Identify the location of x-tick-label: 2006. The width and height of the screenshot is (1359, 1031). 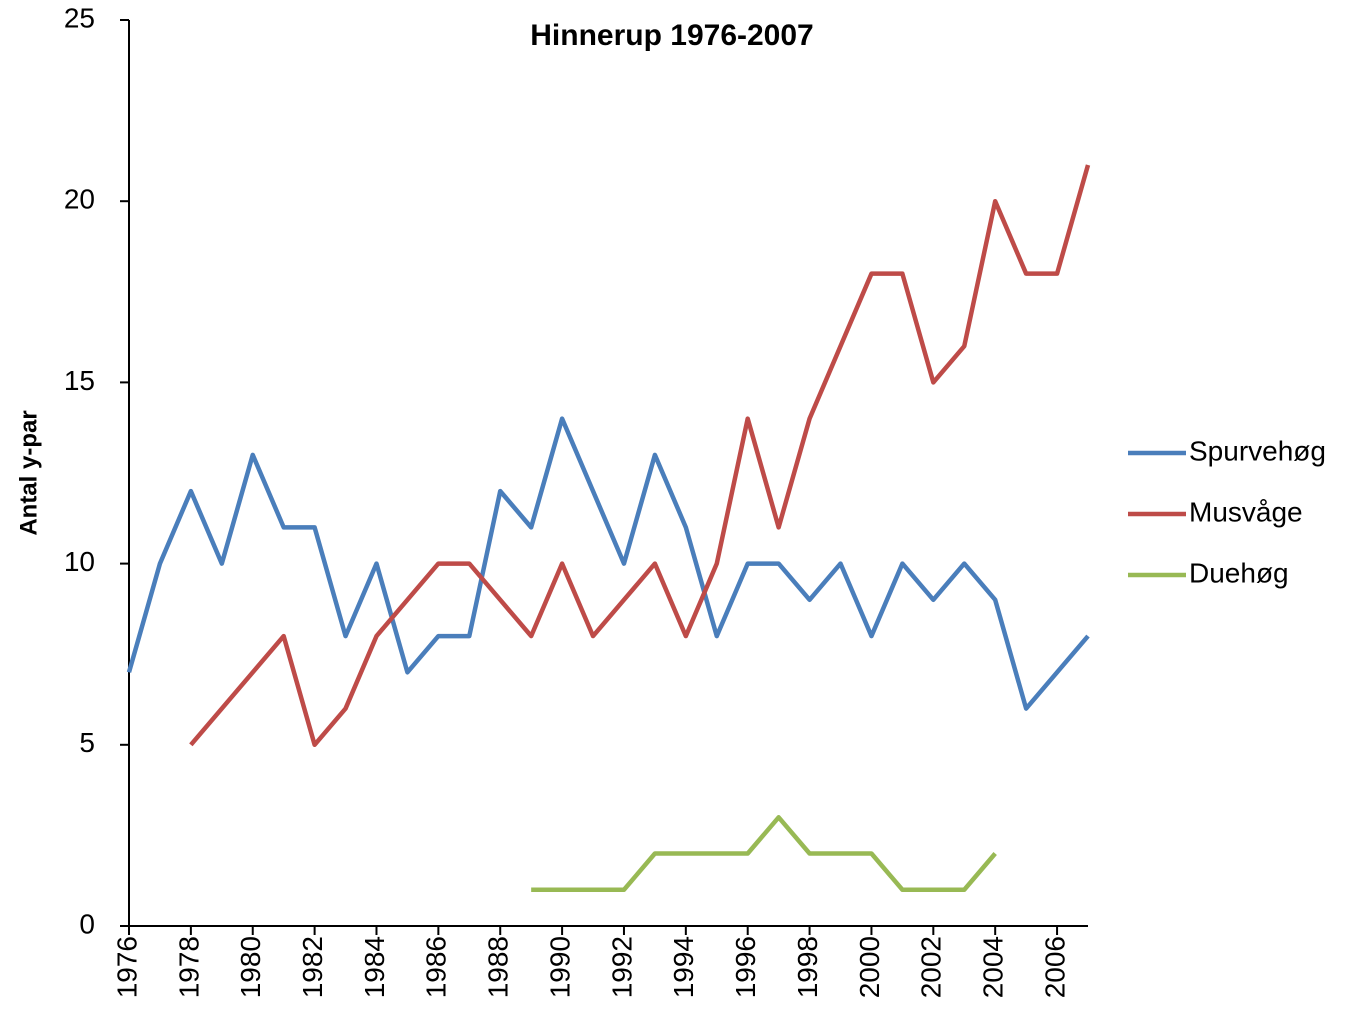
(1054, 967).